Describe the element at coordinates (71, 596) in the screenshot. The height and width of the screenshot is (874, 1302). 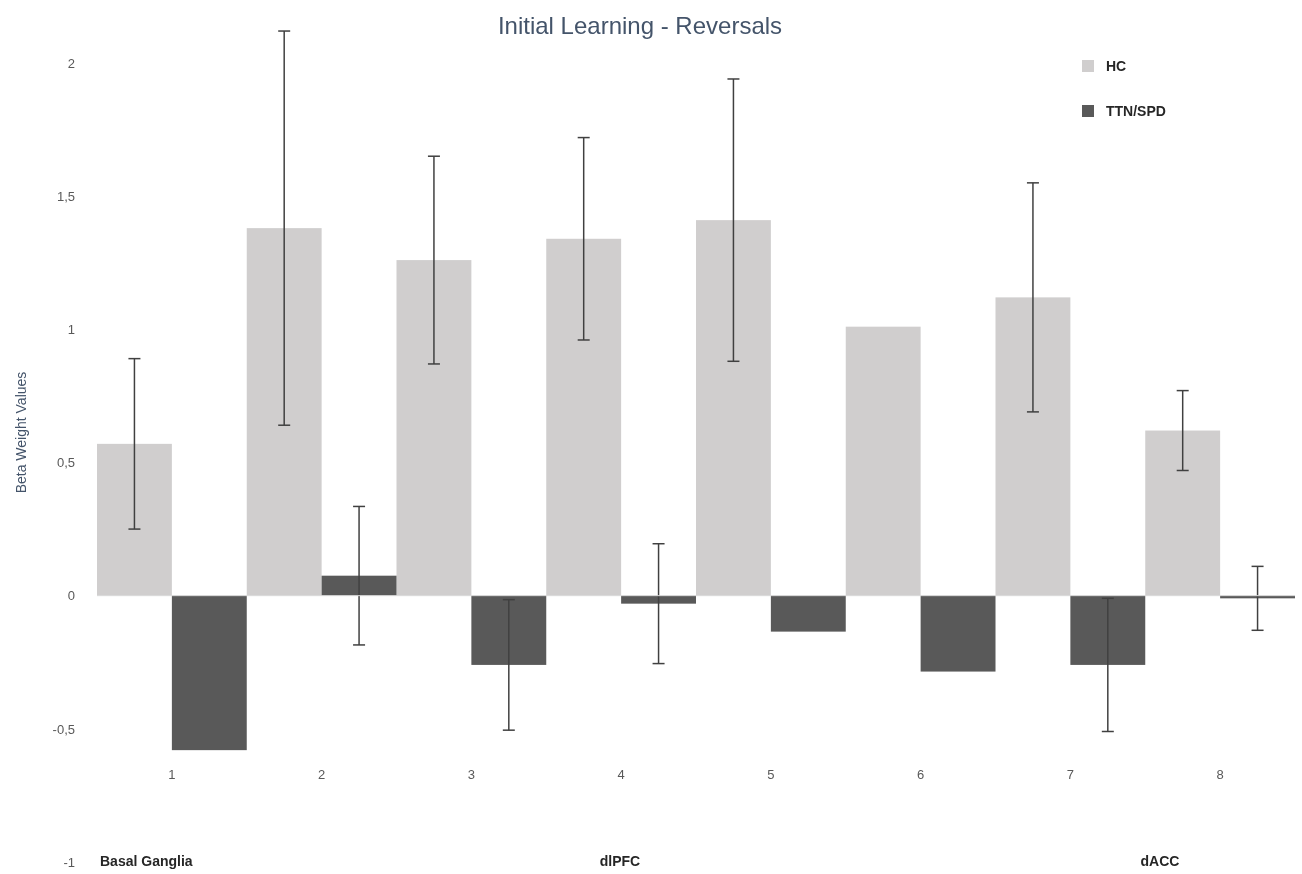
I see `y-tick-label: 0` at that location.